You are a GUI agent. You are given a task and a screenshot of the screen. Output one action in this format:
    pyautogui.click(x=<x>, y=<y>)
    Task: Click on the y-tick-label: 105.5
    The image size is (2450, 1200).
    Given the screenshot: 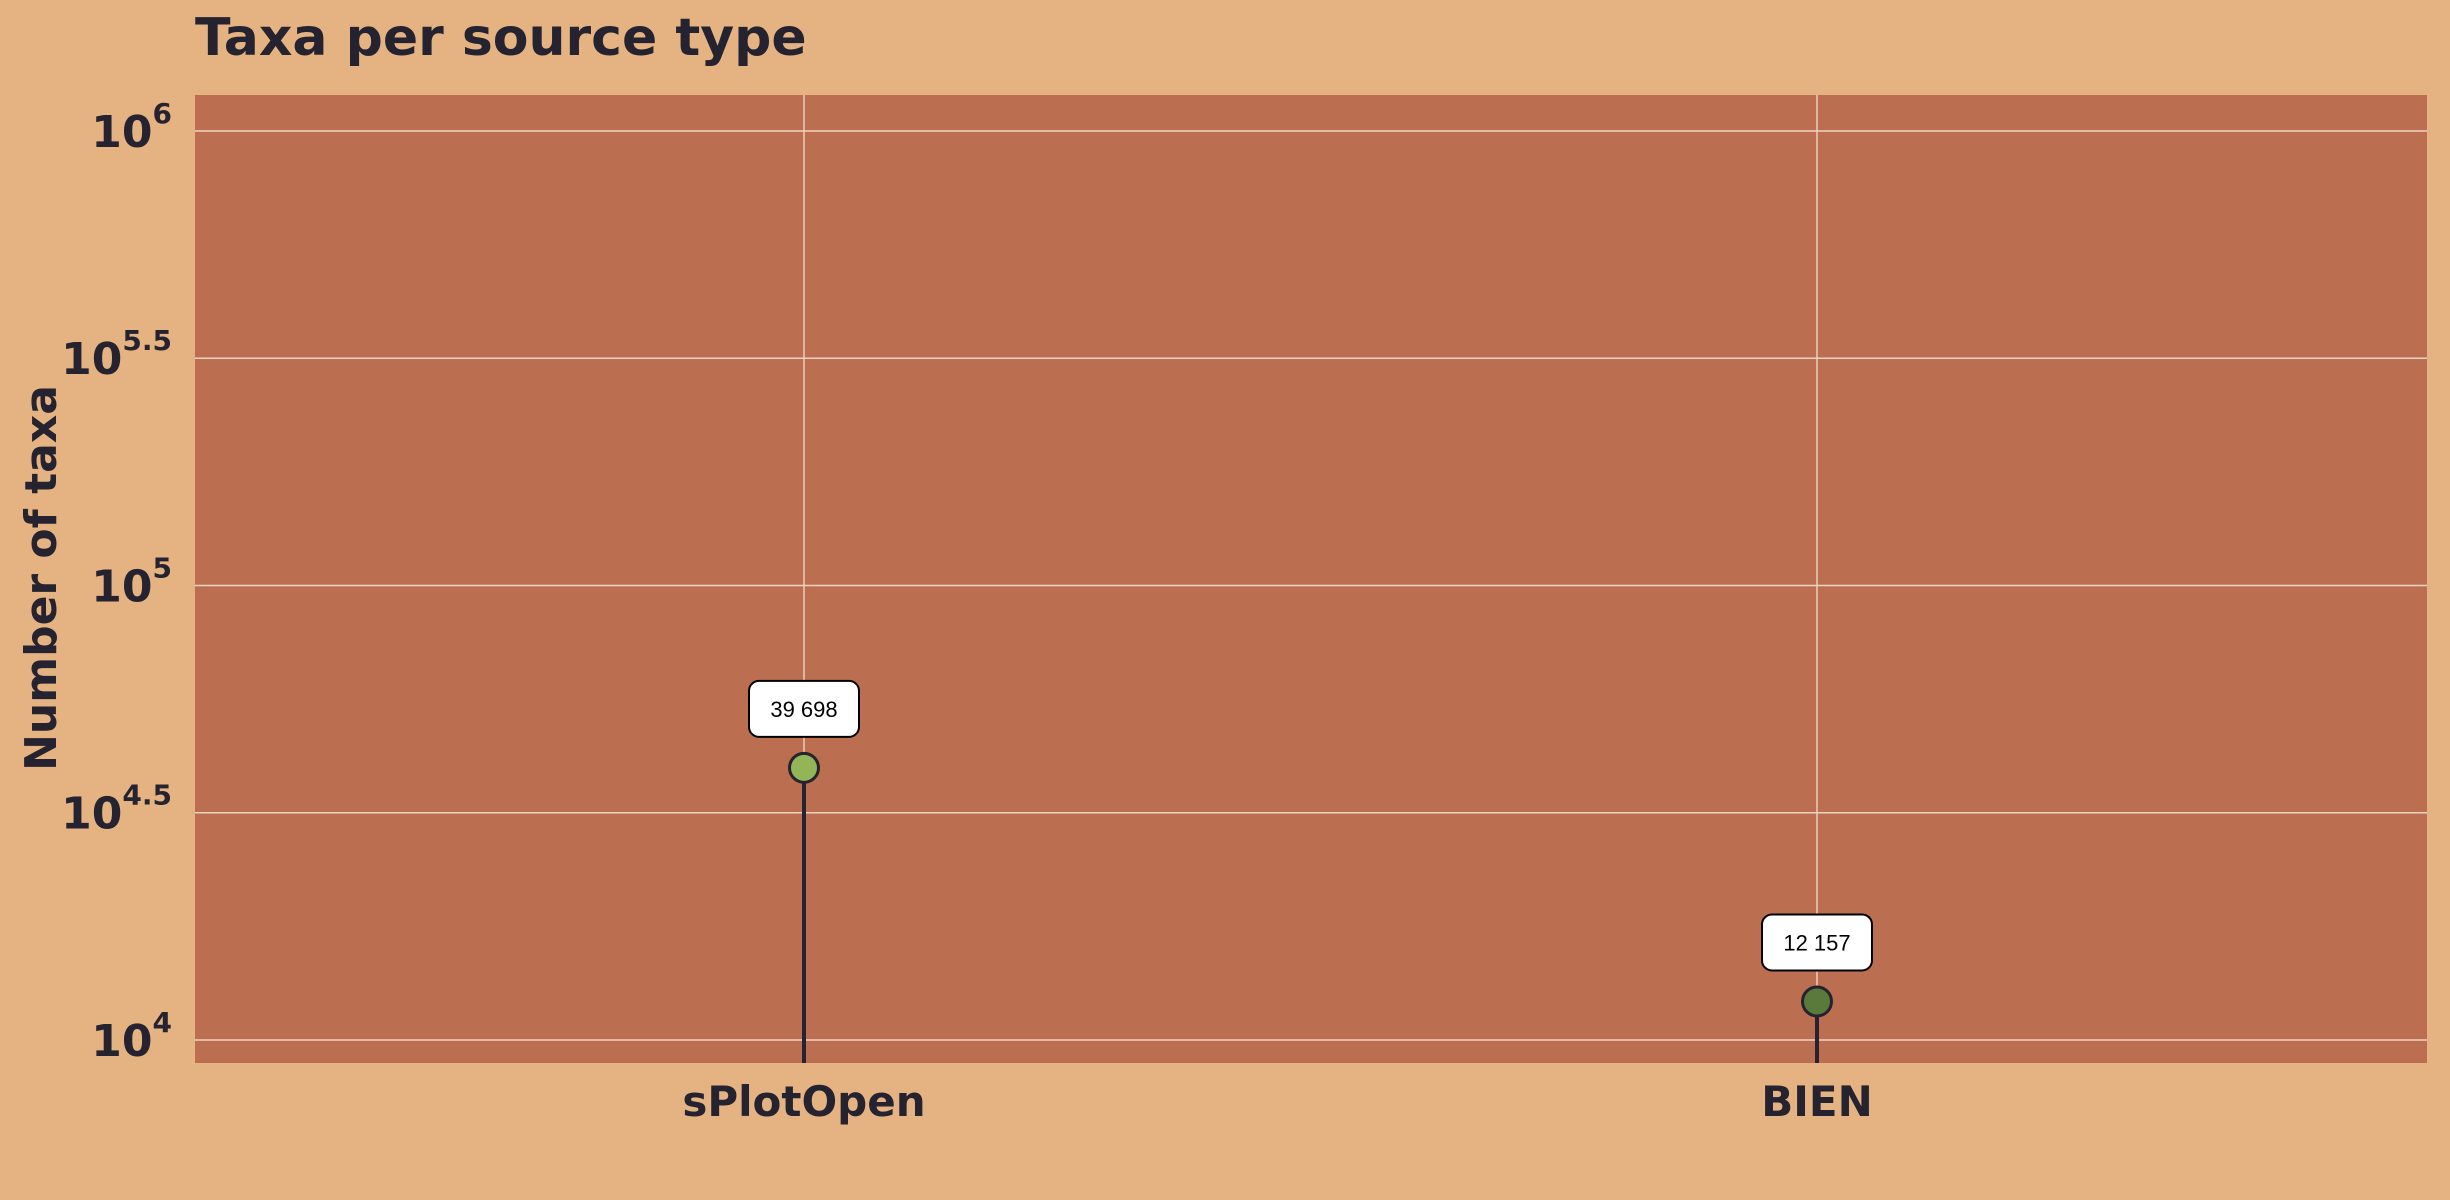 What is the action you would take?
    pyautogui.click(x=116, y=354)
    